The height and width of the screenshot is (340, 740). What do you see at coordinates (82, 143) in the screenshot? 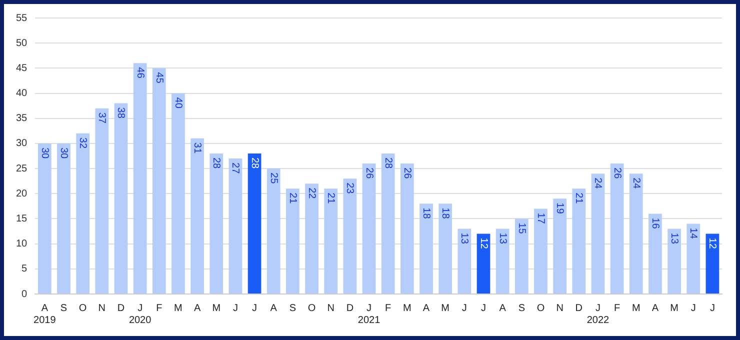
I see `data-label: 32` at bounding box center [82, 143].